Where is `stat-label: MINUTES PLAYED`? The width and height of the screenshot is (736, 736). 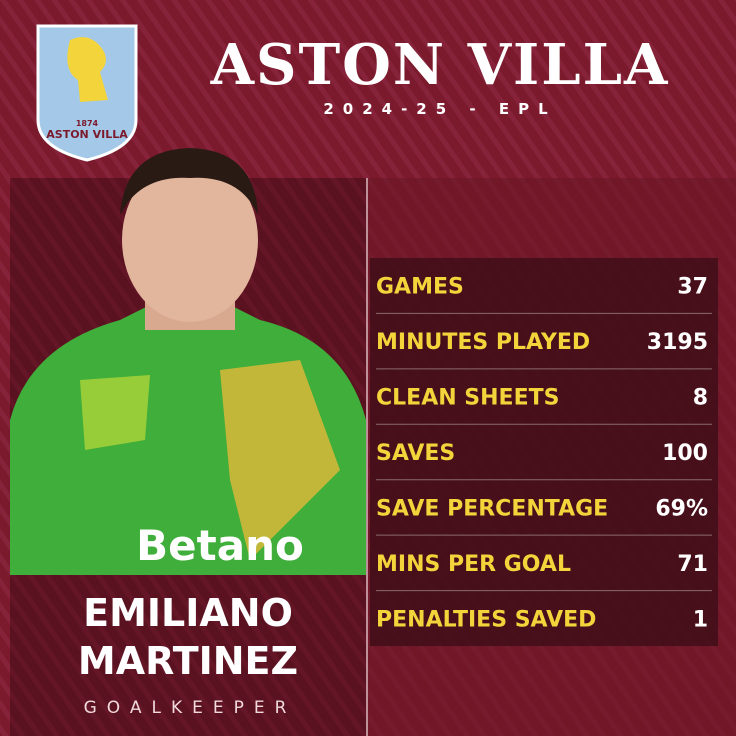
stat-label: MINUTES PLAYED is located at coordinates (483, 342).